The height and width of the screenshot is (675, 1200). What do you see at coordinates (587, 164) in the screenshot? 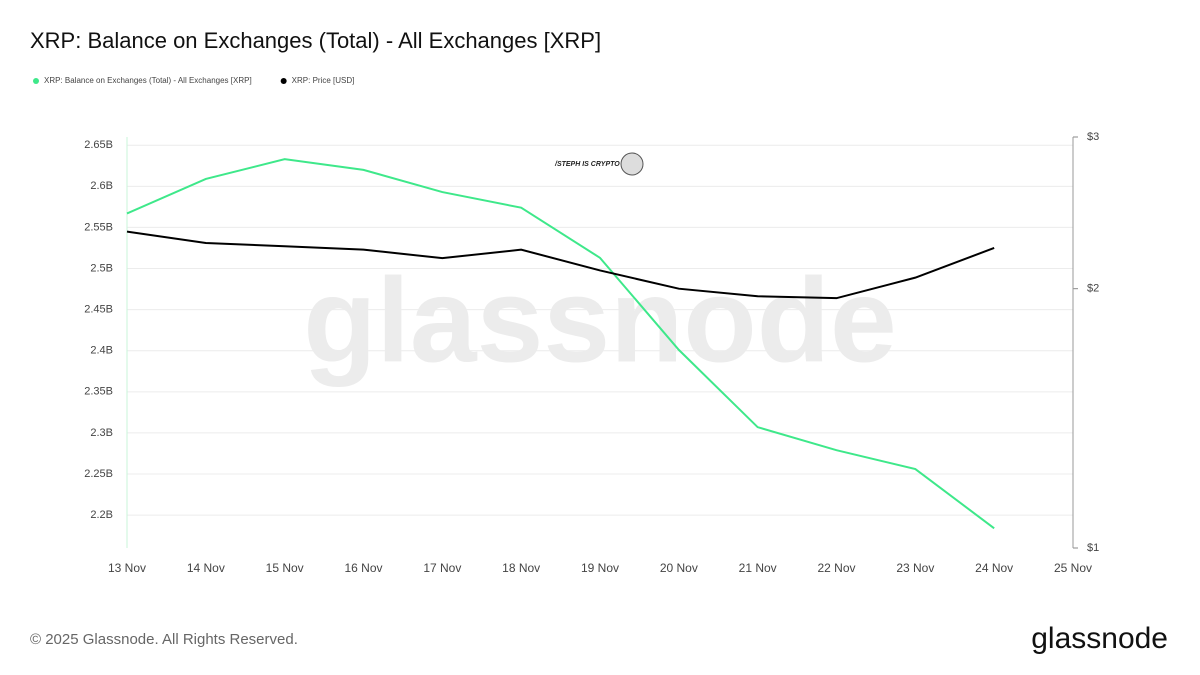
I see `badge: /STEPH IS CRYPTO` at bounding box center [587, 164].